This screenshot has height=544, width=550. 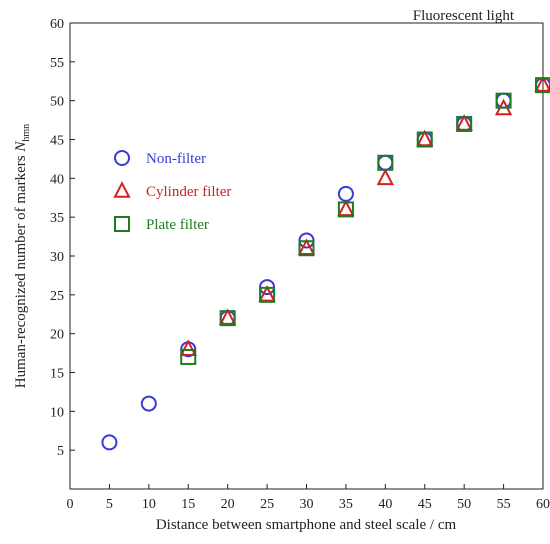 What do you see at coordinates (57, 335) in the screenshot?
I see `y-tick-label: 20` at bounding box center [57, 335].